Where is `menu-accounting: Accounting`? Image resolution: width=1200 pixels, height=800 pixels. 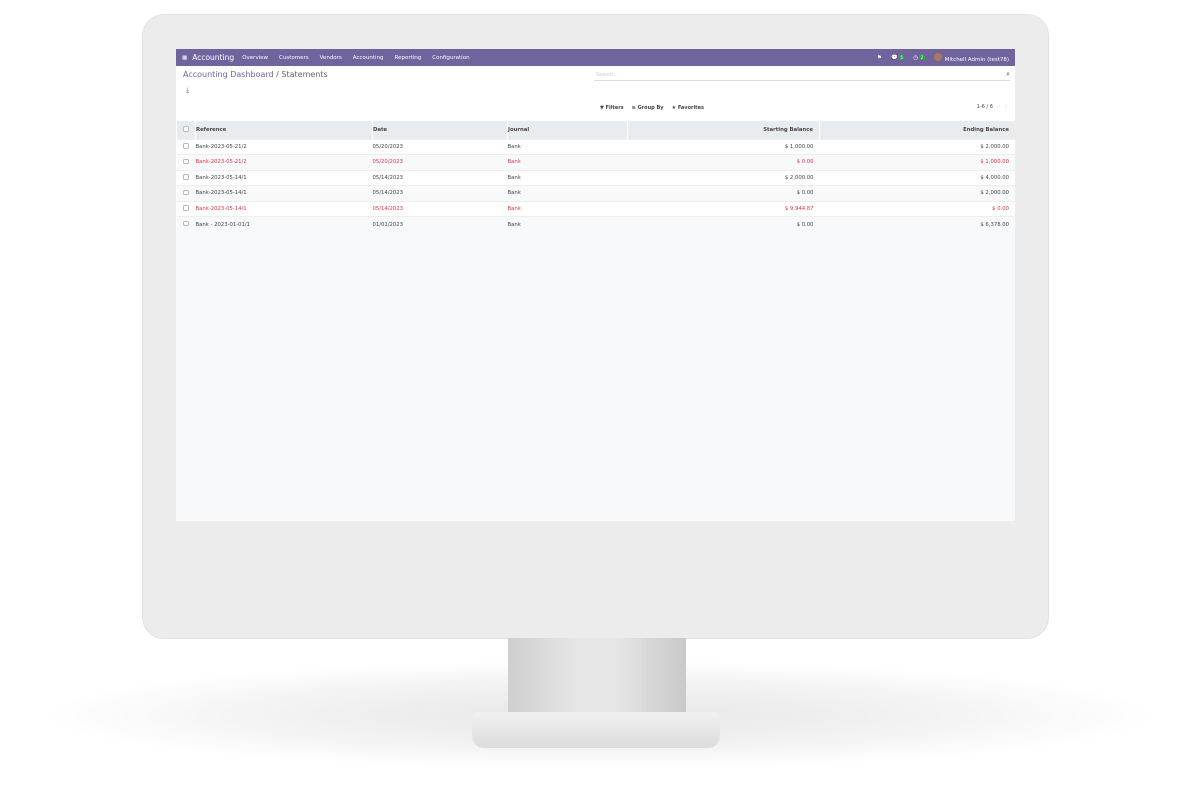 menu-accounting: Accounting is located at coordinates (368, 57).